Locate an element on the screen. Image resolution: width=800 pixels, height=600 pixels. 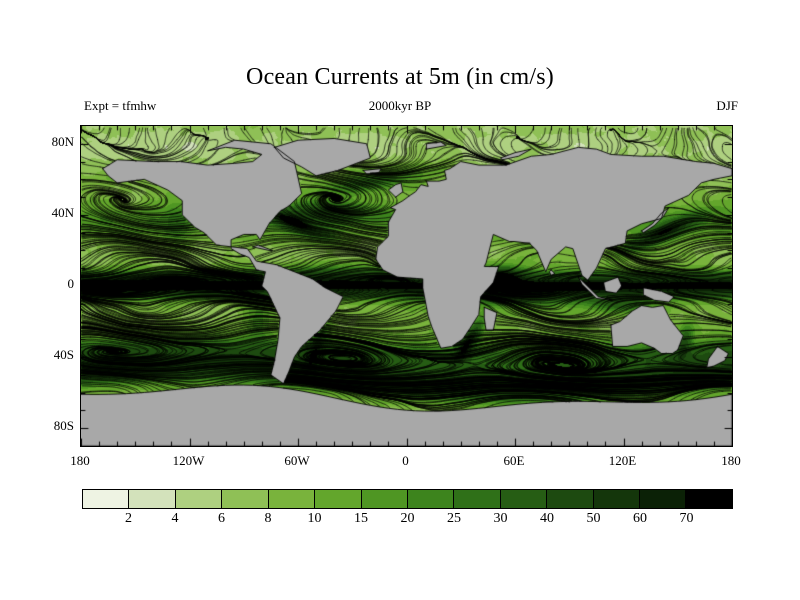
colorbar-tick-label: 15 is located at coordinates (361, 518).